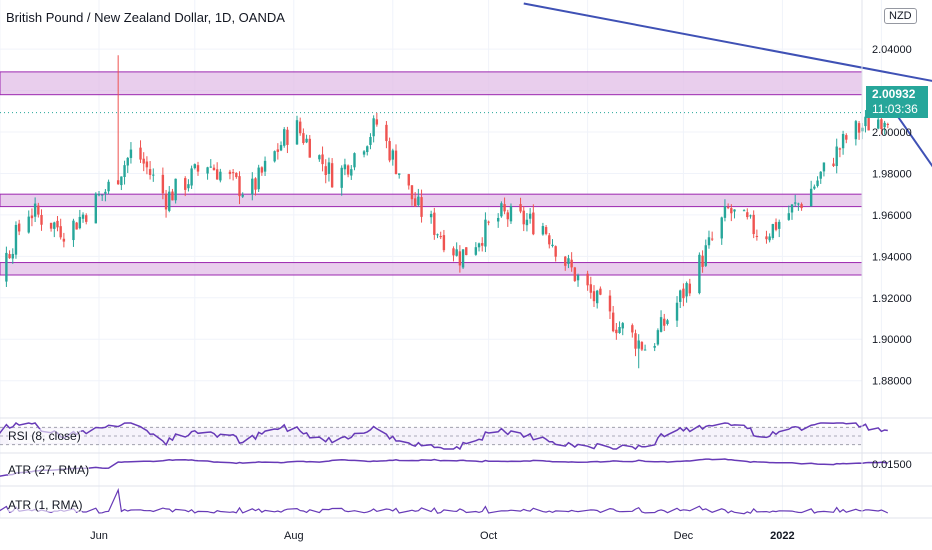 The height and width of the screenshot is (550, 932). Describe the element at coordinates (894, 94) in the screenshot. I see `last-price-value: 2.00932` at that location.